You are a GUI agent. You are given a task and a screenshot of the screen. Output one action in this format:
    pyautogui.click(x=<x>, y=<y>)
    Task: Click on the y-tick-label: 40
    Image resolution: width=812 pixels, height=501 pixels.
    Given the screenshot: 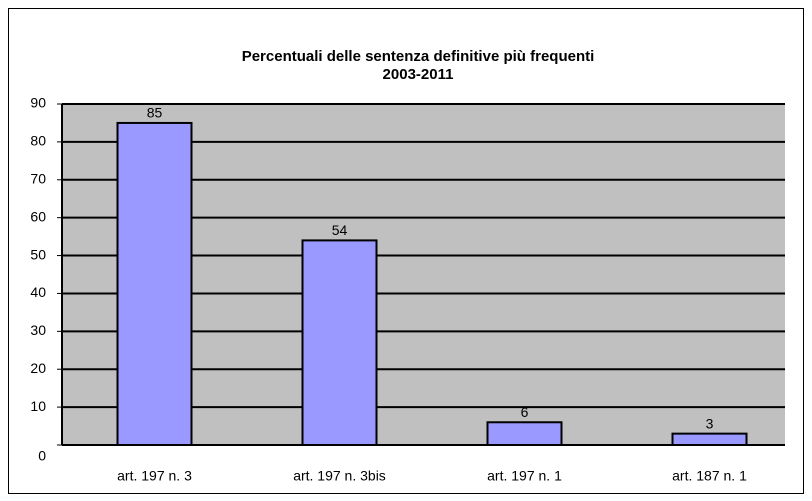 What is the action you would take?
    pyautogui.click(x=38, y=292)
    